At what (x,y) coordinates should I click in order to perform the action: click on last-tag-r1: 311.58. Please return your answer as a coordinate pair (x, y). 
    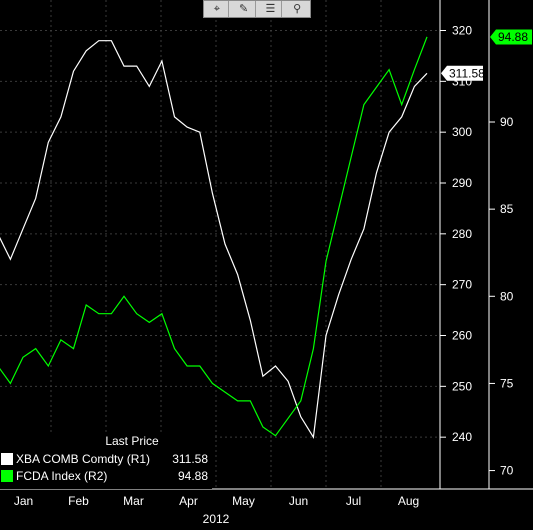
    Looking at the image, I should click on (463, 73).